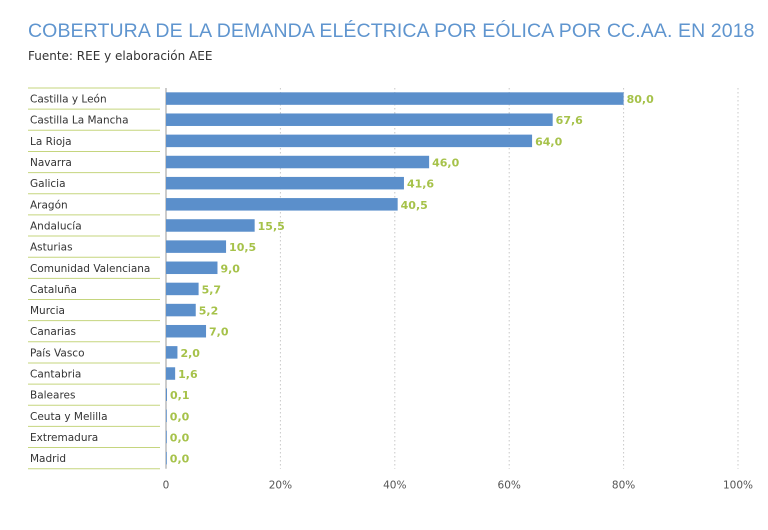  I want to click on x-tick-label: 80%, so click(623, 486).